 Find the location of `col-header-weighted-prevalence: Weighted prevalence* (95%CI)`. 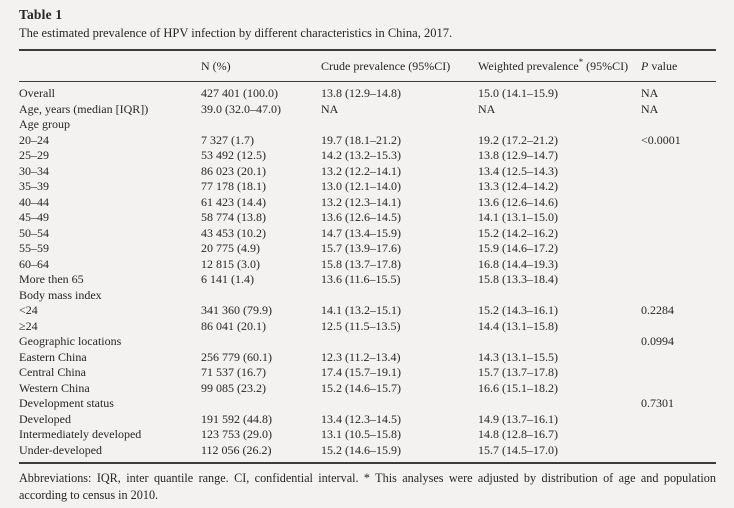

col-header-weighted-prevalence: Weighted prevalence* (95%CI) is located at coordinates (559, 66).